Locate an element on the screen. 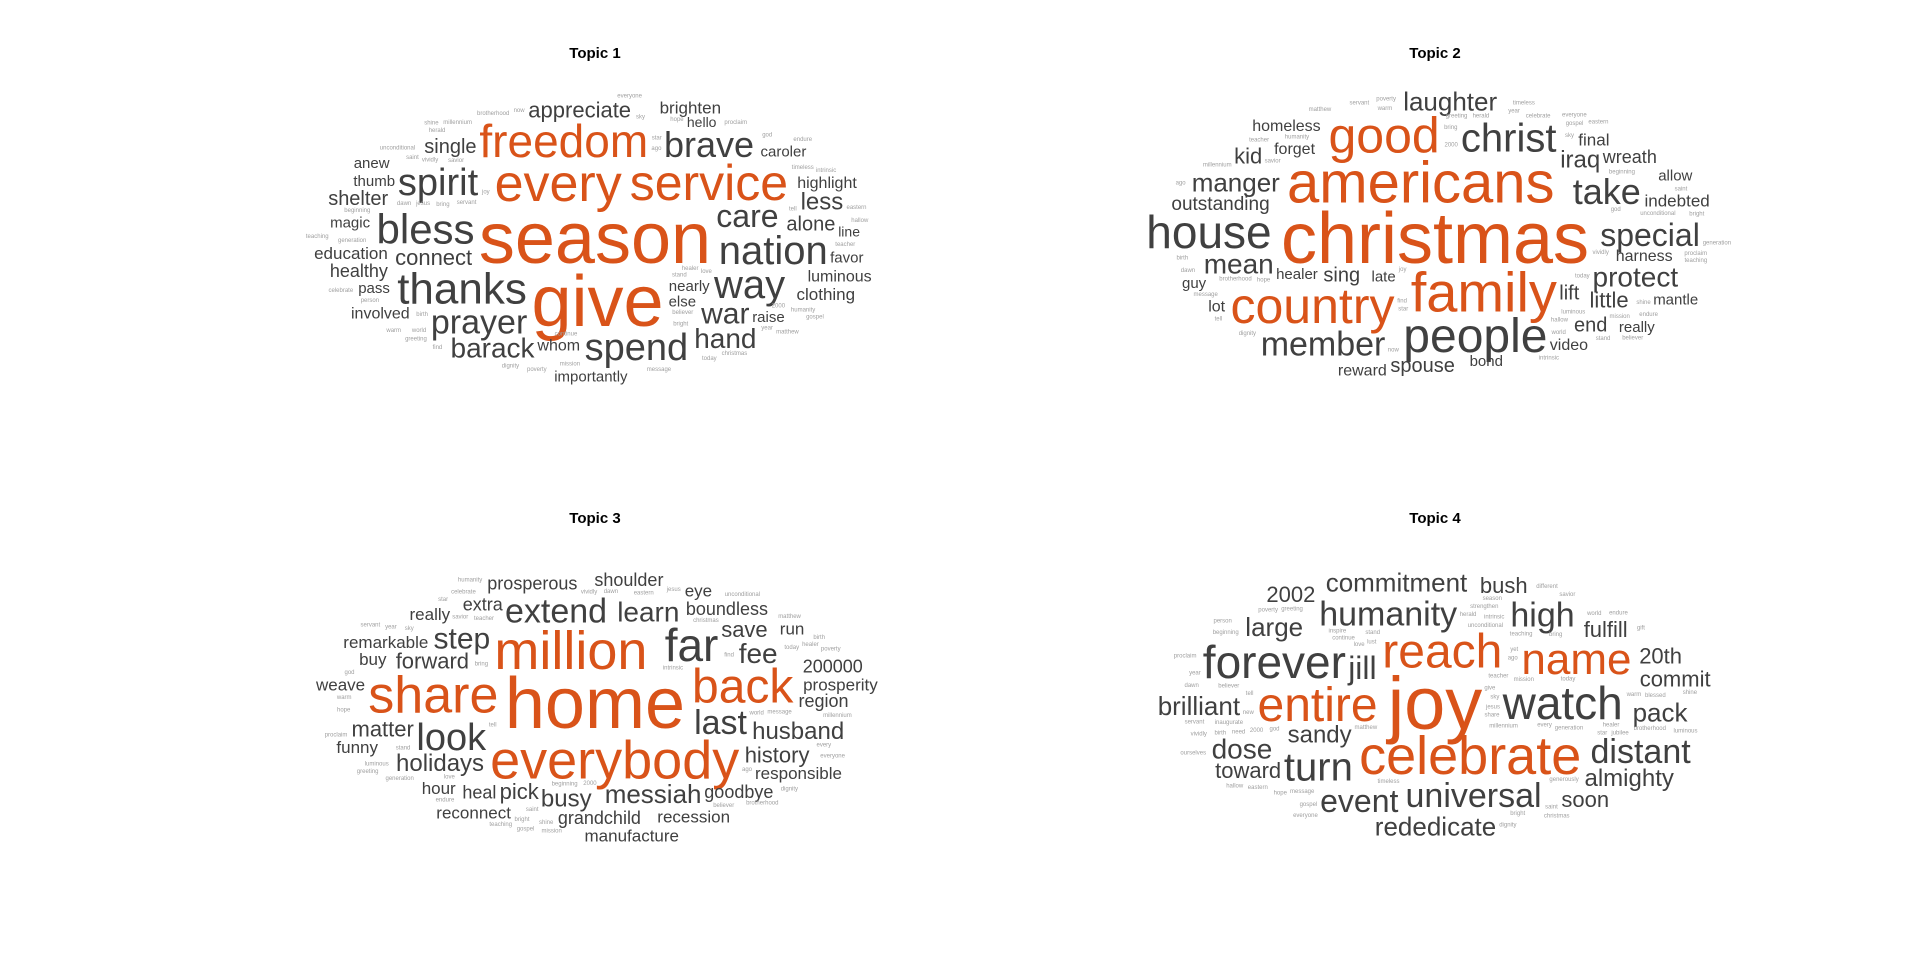 The width and height of the screenshot is (1920, 963). word-every: every is located at coordinates (558, 184).